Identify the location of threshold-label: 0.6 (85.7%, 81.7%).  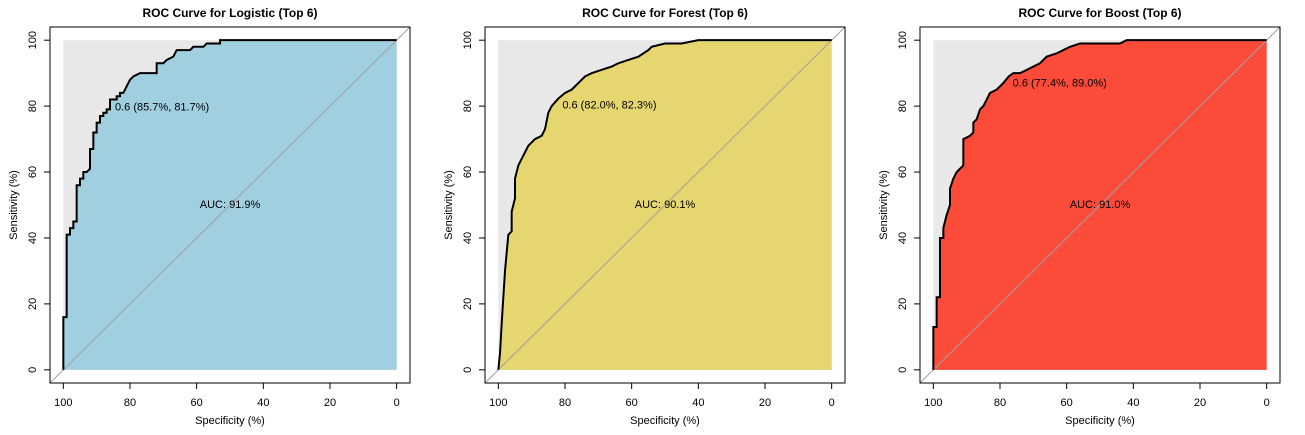
(162, 107).